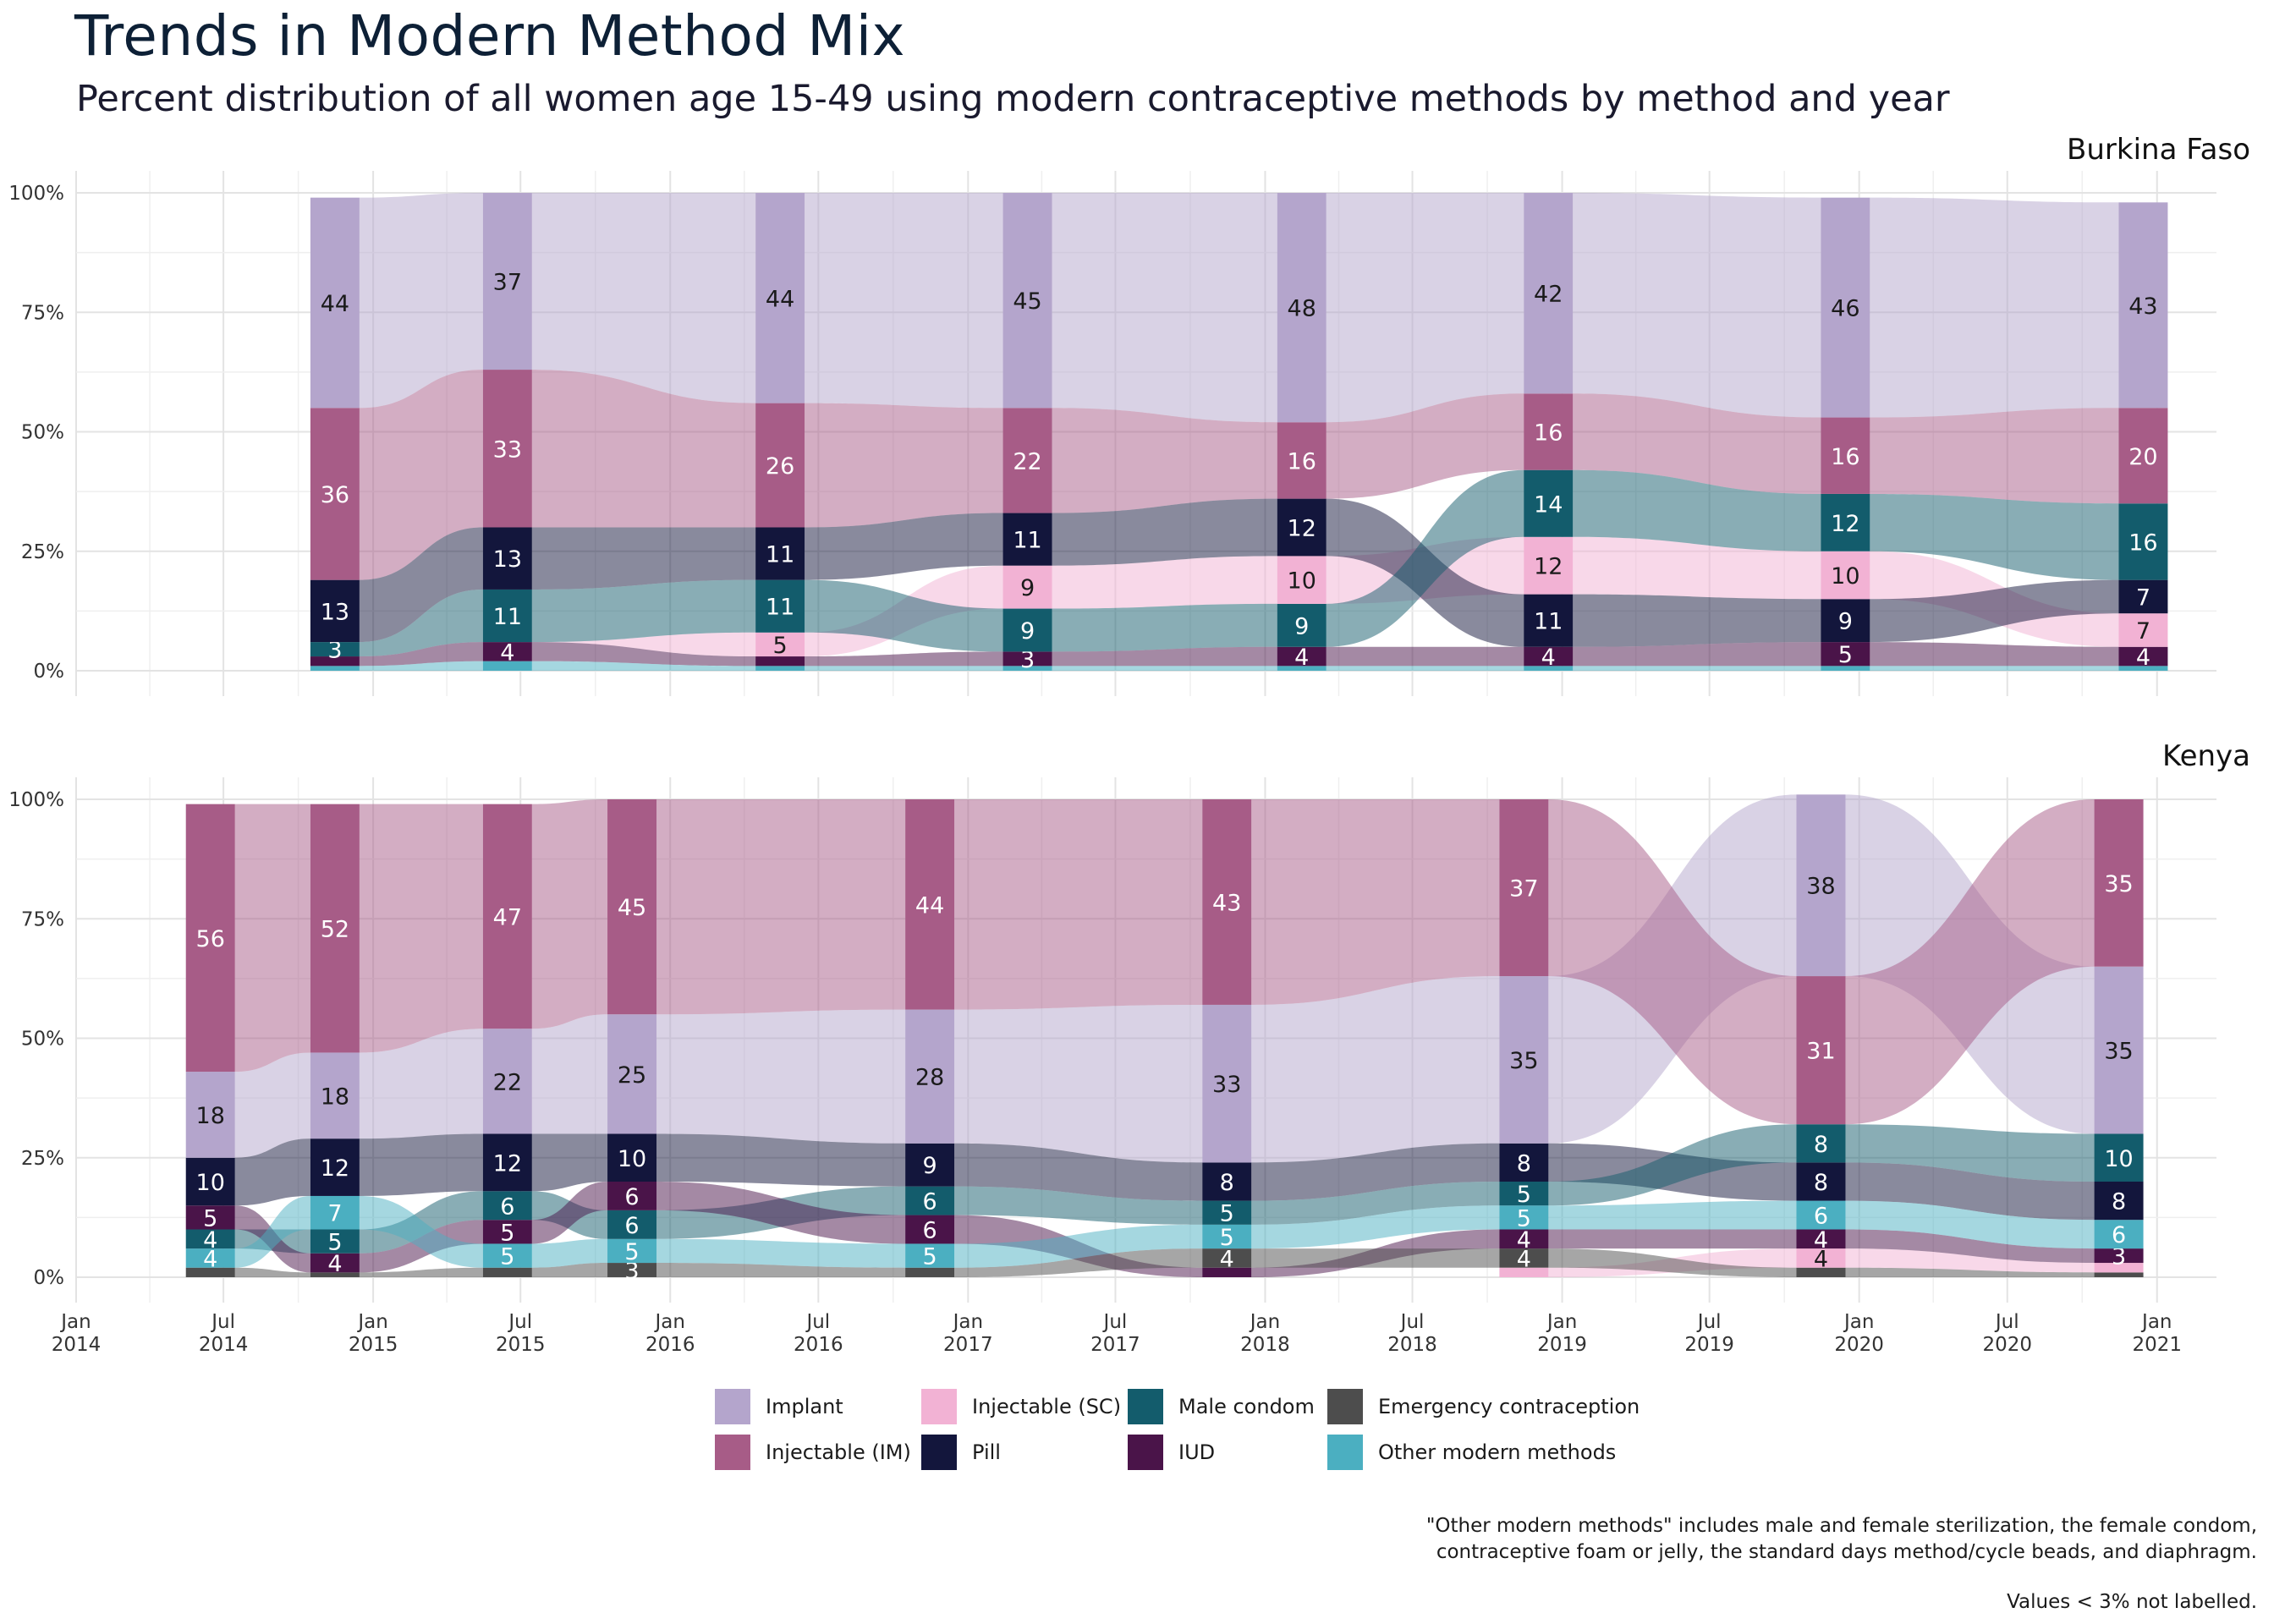  I want to click on data-label-male-condom-2014-11: 3, so click(334, 651).